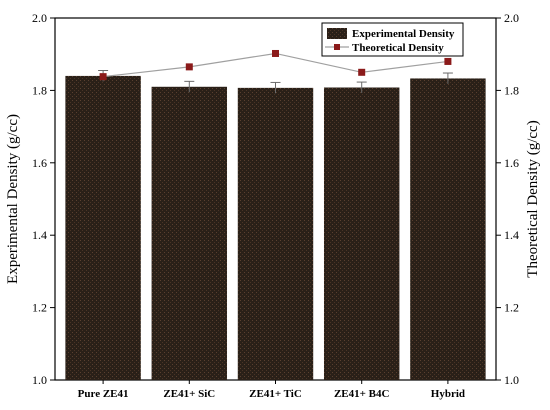  Describe the element at coordinates (362, 394) in the screenshot. I see `x-tick-label-4: ZE41+ B4C` at that location.